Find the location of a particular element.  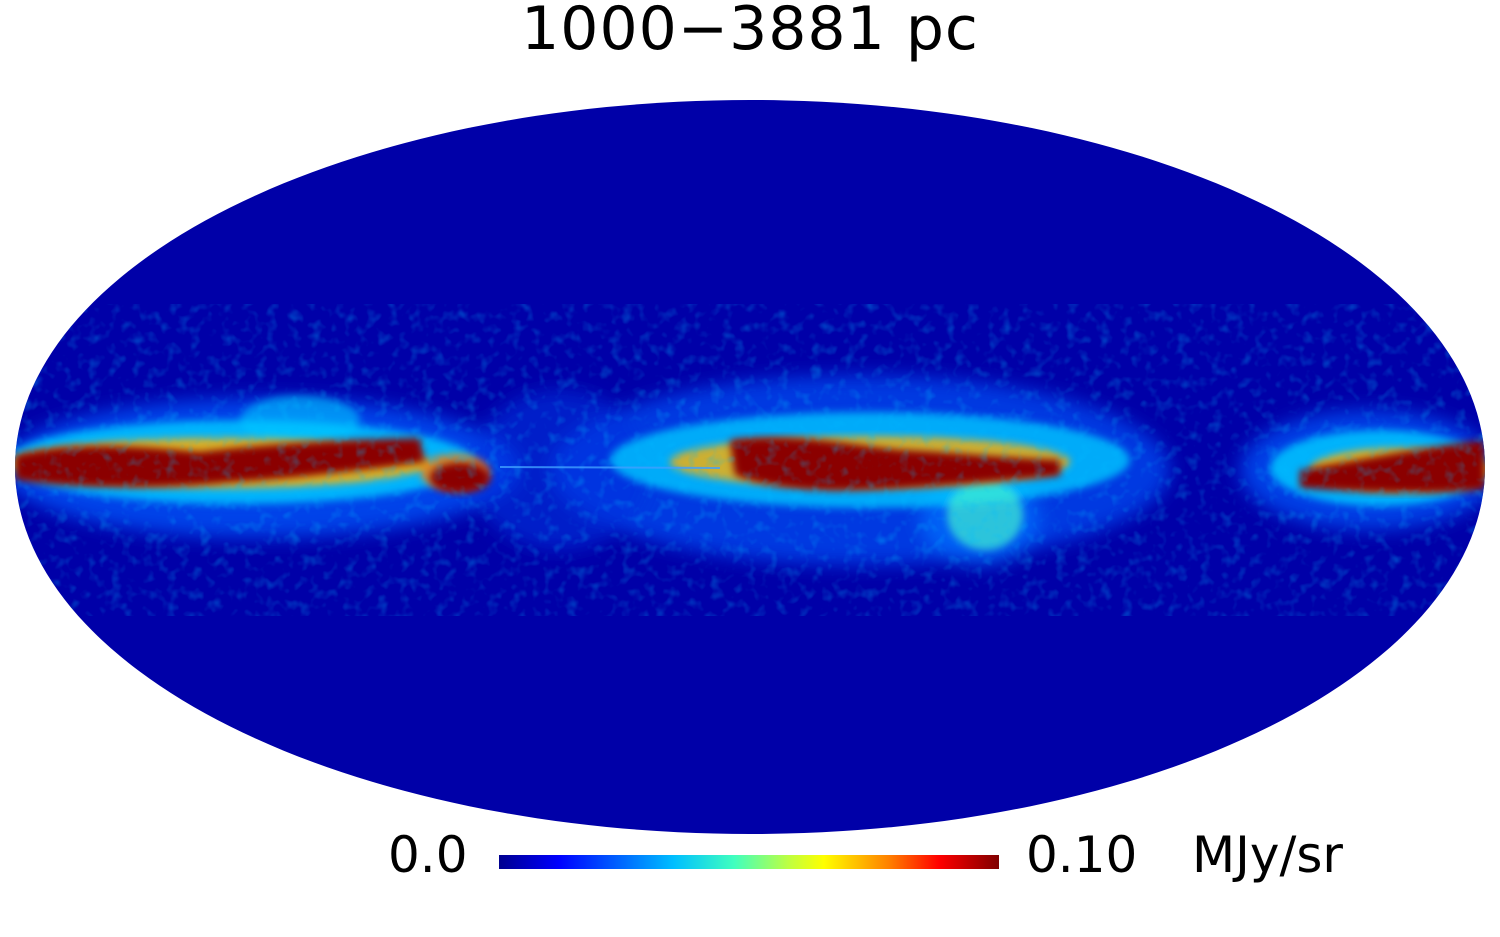

map-title: 1000−3881 pc is located at coordinates (750, 32).